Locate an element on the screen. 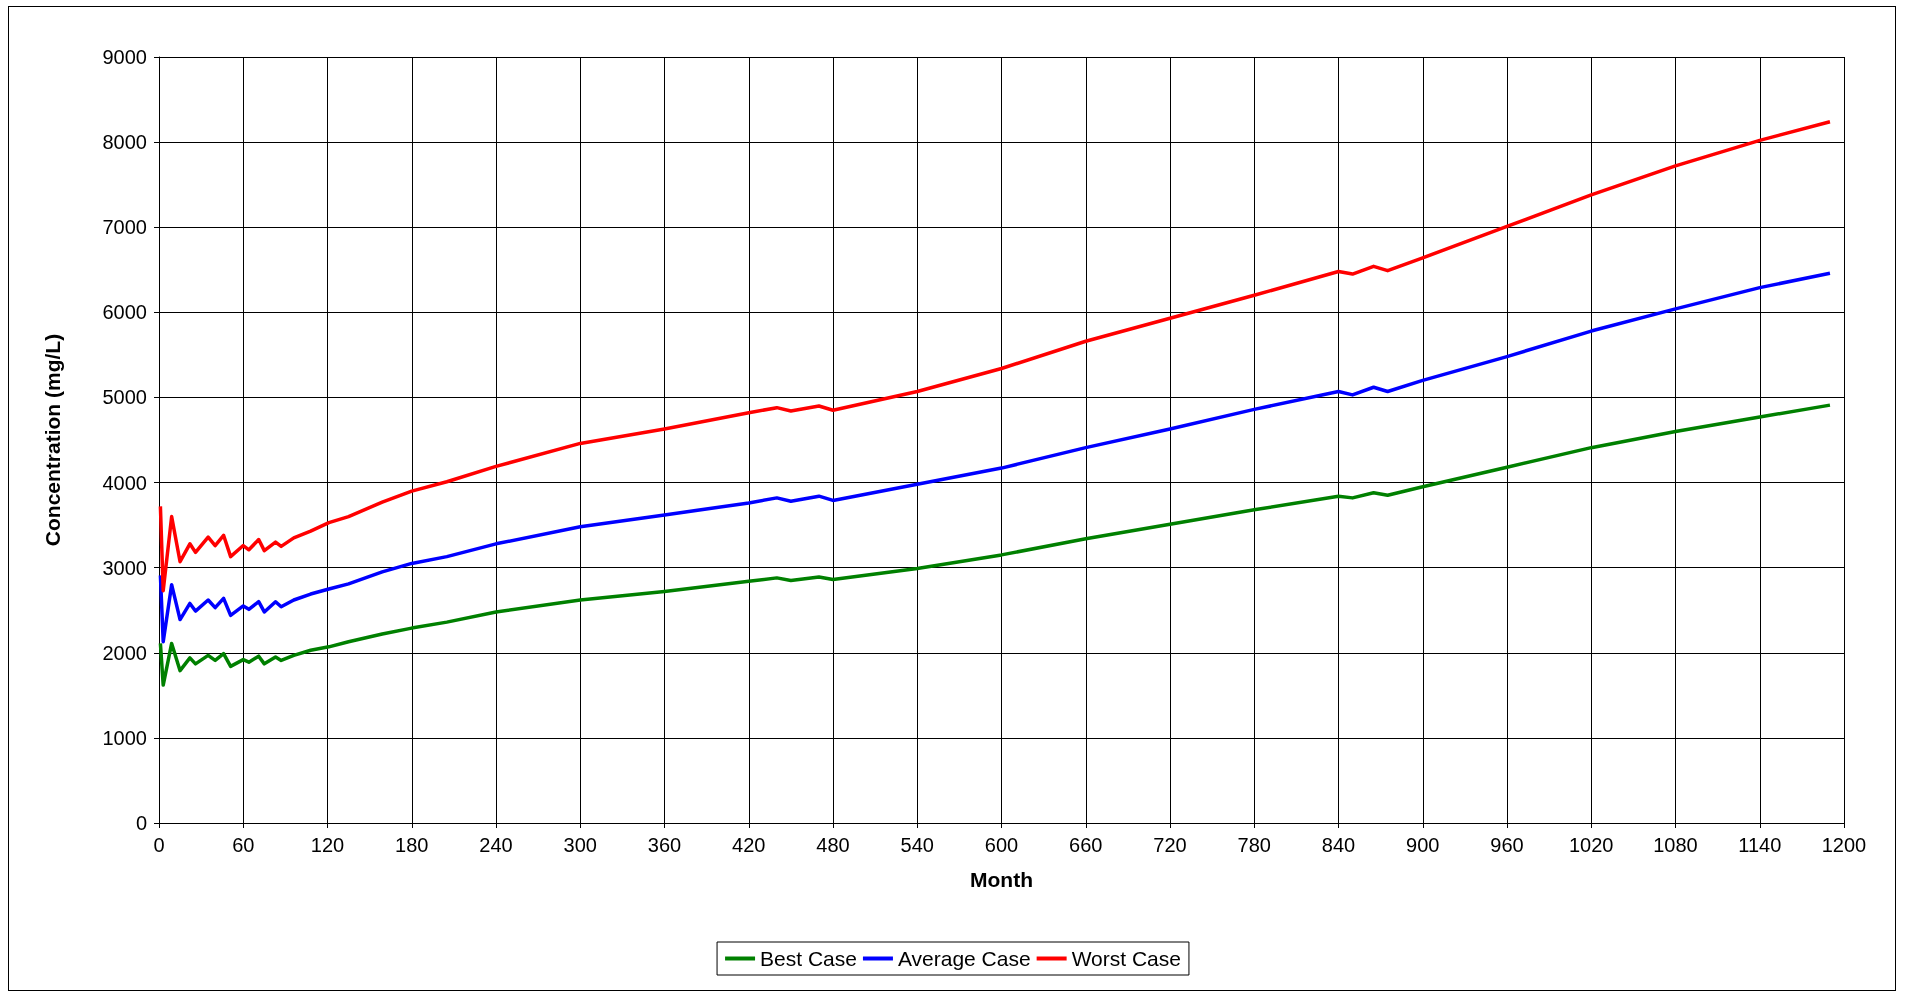 The width and height of the screenshot is (1906, 997). x-tick-label: 720 is located at coordinates (1170, 845).